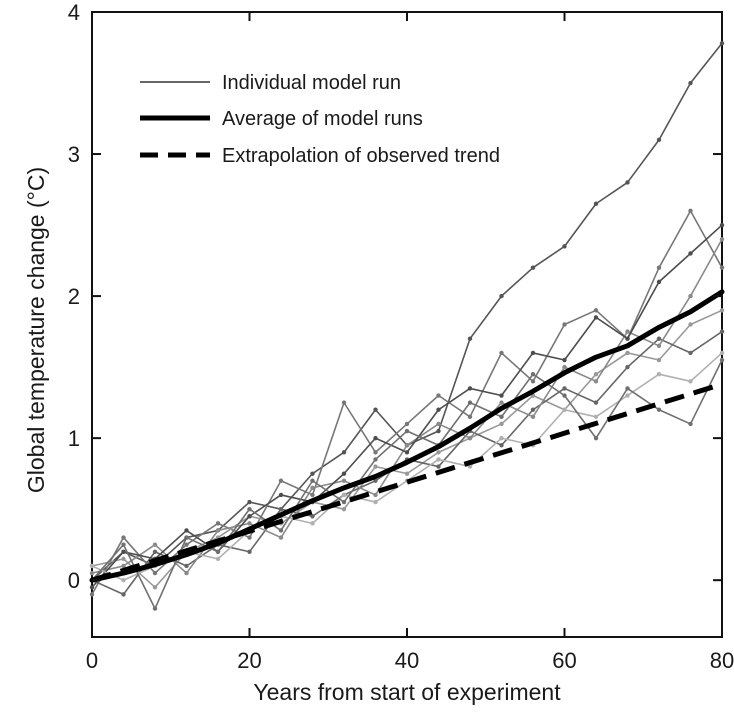 This screenshot has height=718, width=734. Describe the element at coordinates (322, 119) in the screenshot. I see `legend-label-average: Average of model runs` at that location.